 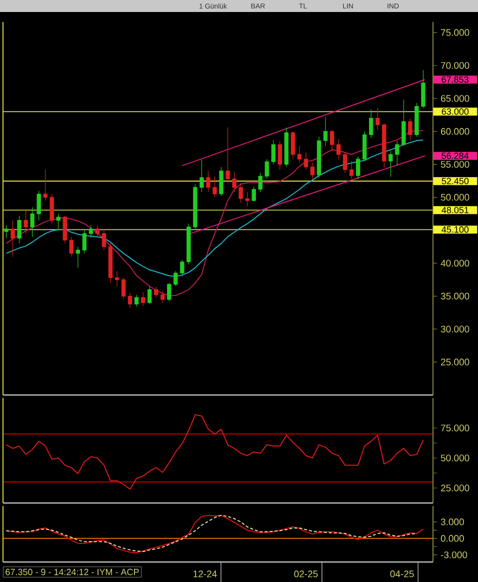 What do you see at coordinates (455, 210) in the screenshot?
I see `ref-line-label: 48.051` at bounding box center [455, 210].